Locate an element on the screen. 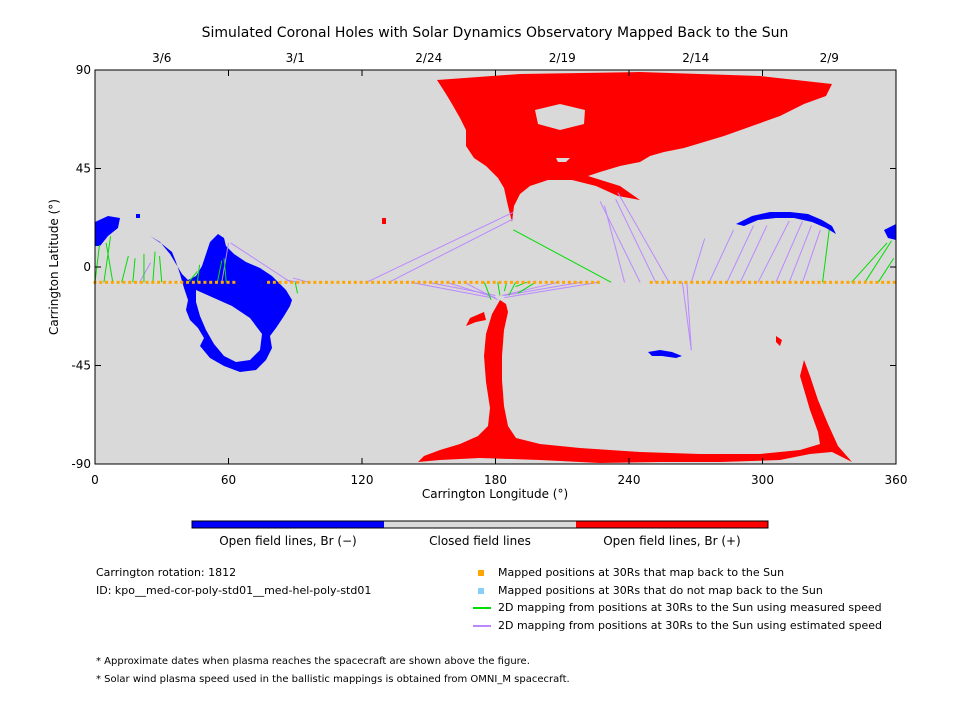 This screenshot has width=960, height=720. colorbar-closed is located at coordinates (480, 524).